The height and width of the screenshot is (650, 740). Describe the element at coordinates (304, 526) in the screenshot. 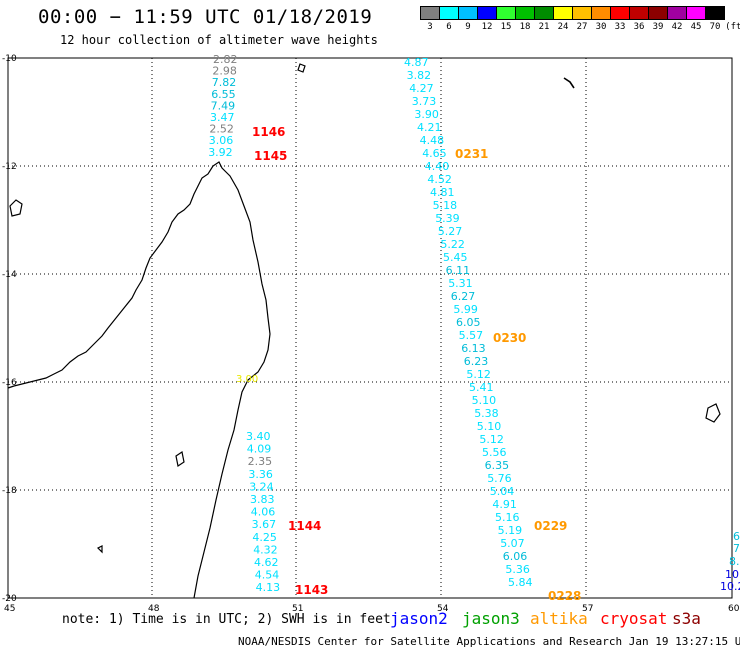

I see `time-label: 1144` at that location.